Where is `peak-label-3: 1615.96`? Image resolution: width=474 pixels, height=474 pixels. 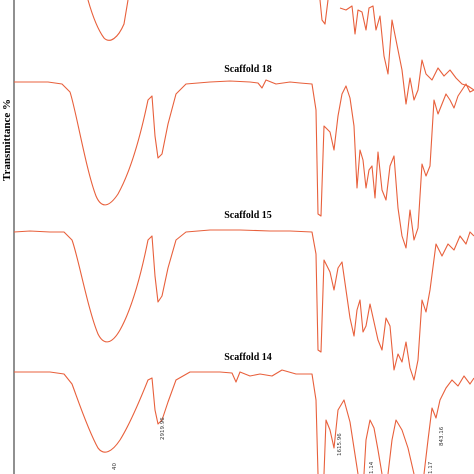 peak-label-3: 1615.96 is located at coordinates (340, 444).